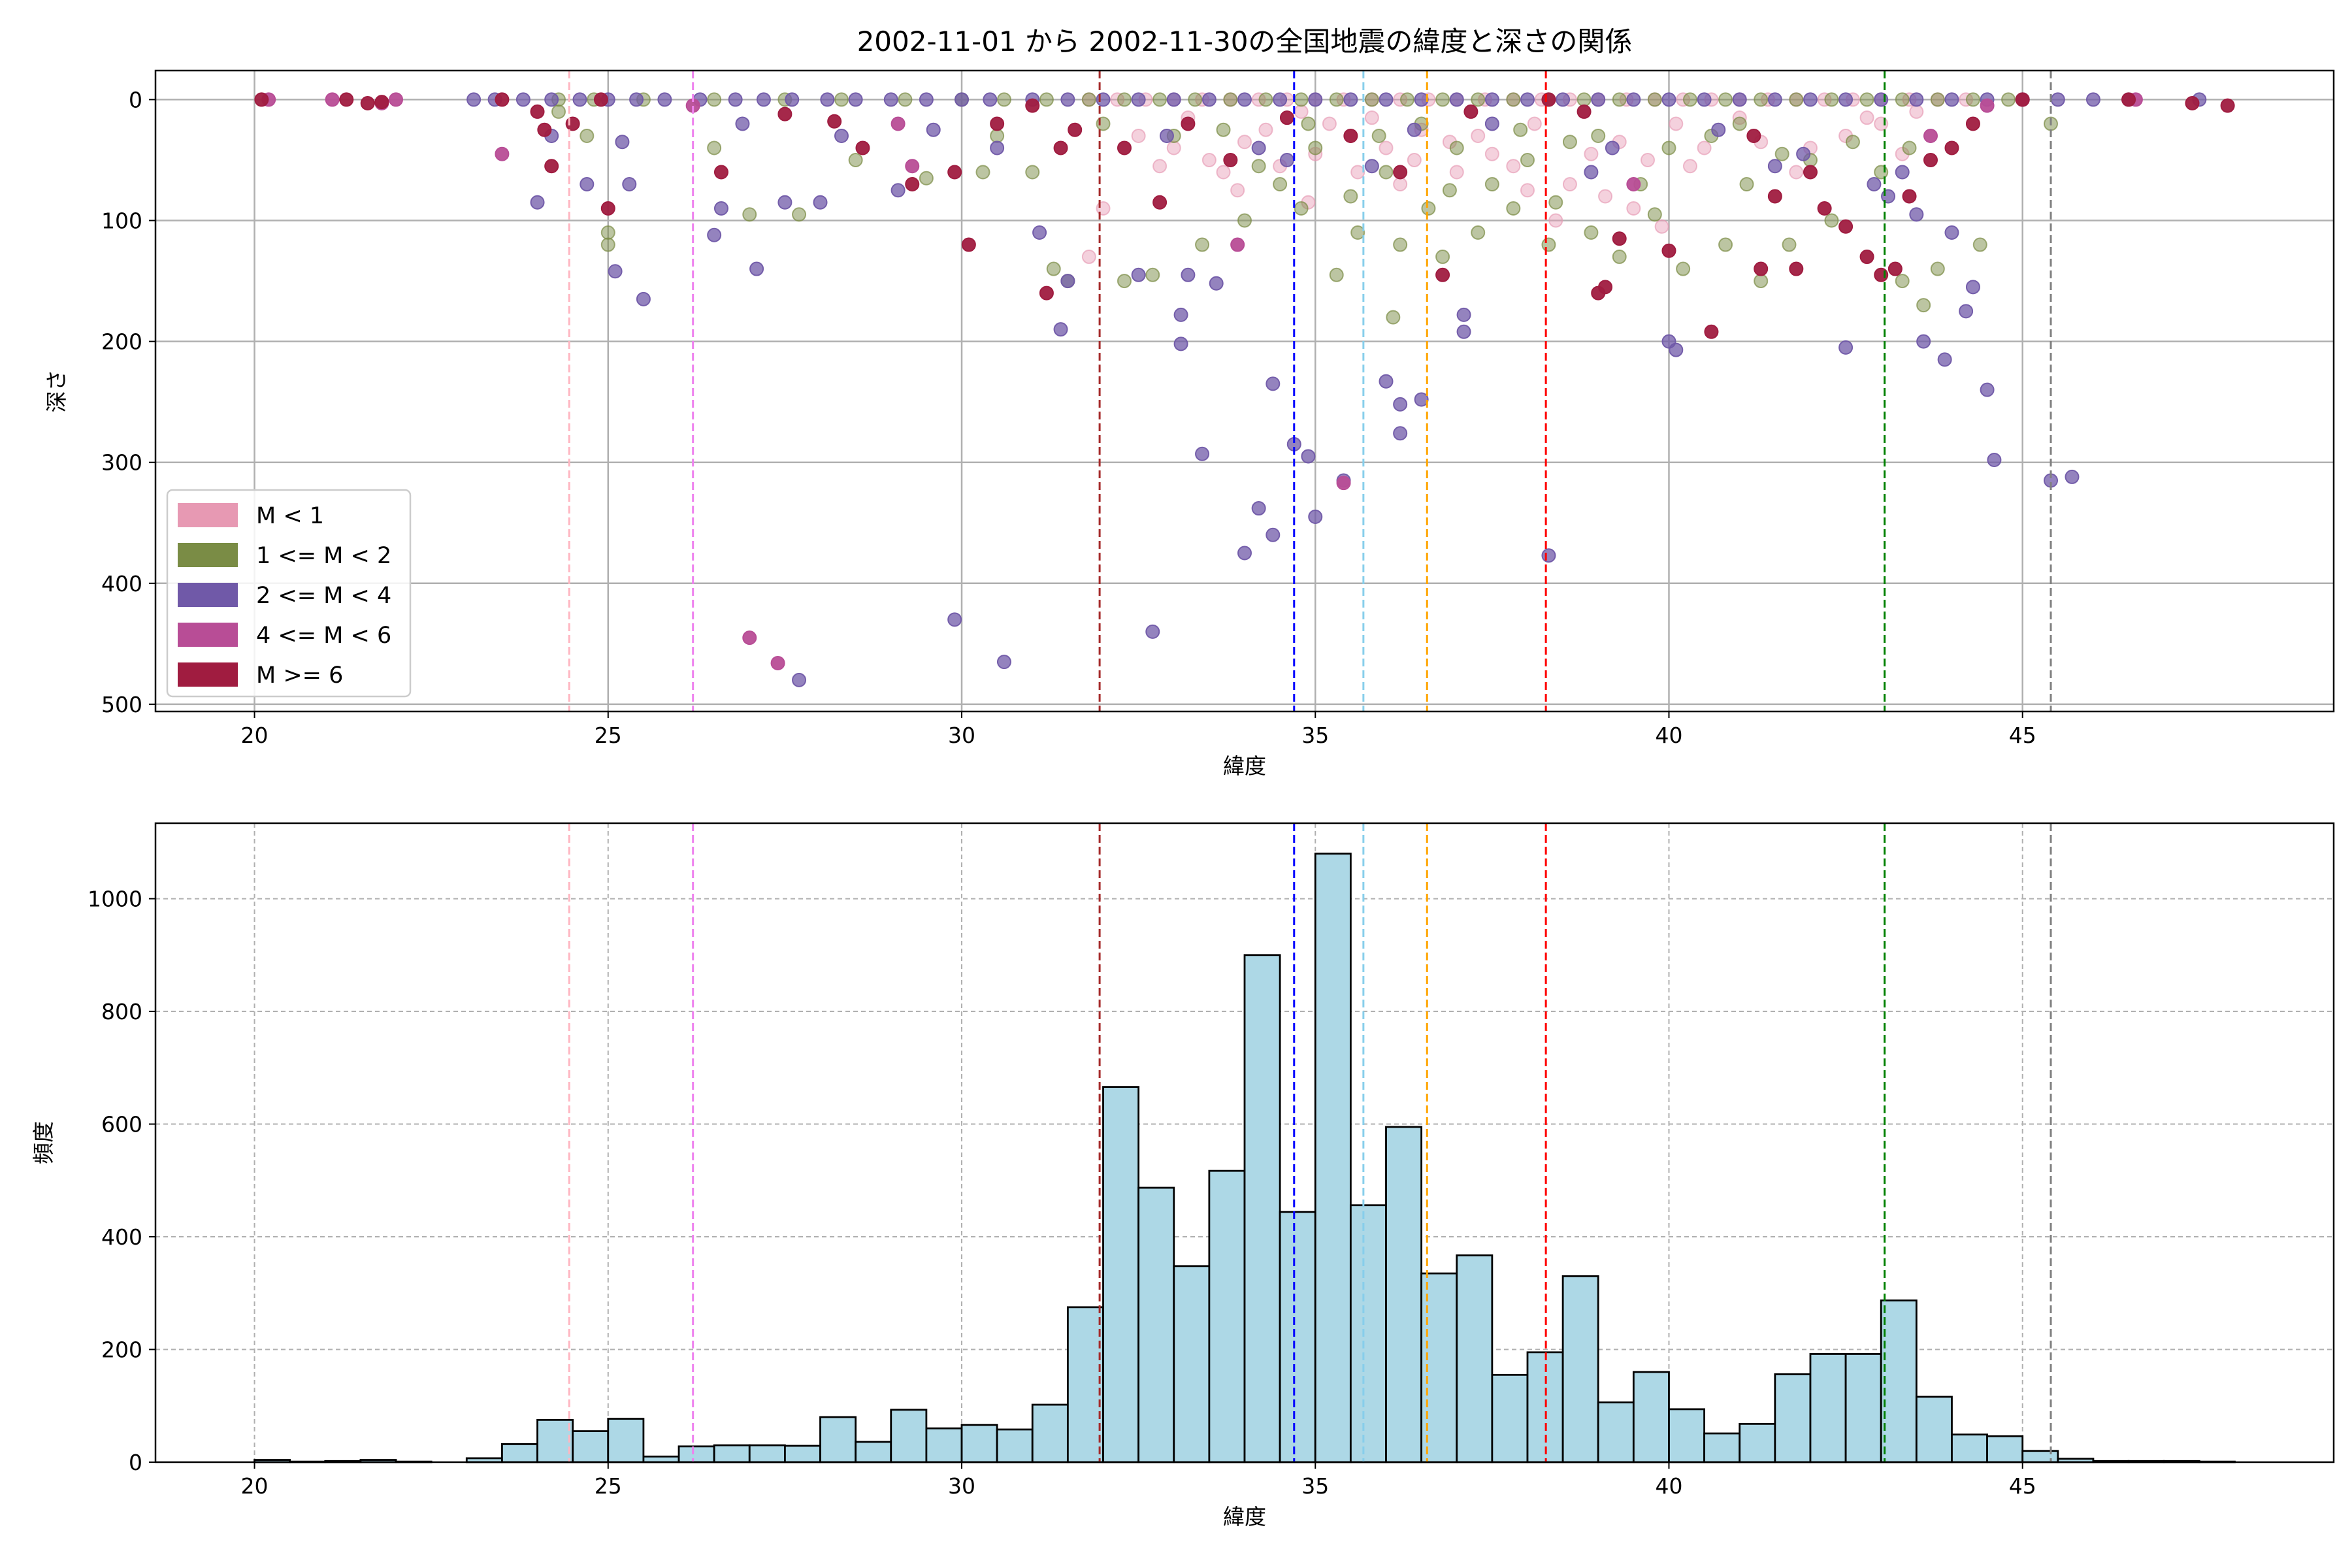 The width and height of the screenshot is (2352, 1568). I want to click on y-tick-label: 800, so click(121, 1011).